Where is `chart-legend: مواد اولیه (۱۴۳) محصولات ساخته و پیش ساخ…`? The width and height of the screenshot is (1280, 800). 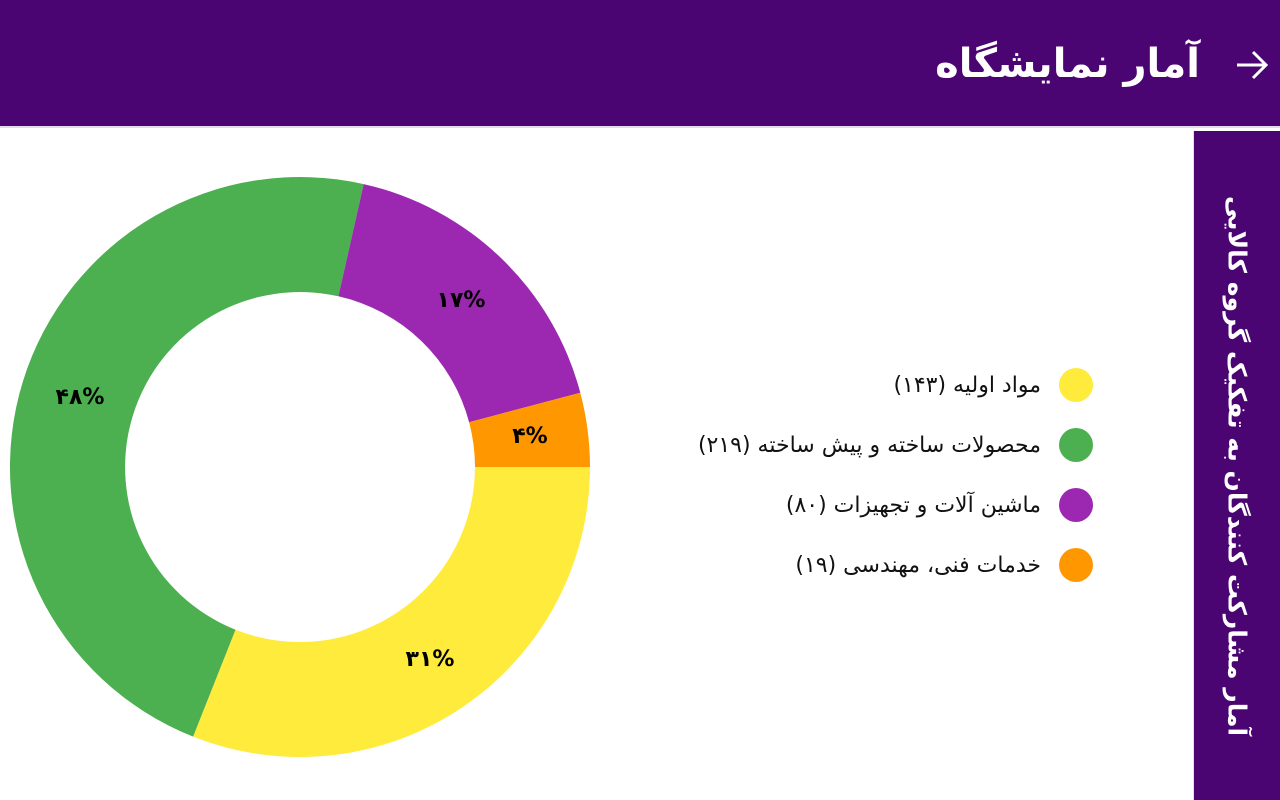
chart-legend: مواد اولیه (۱۴۳) محصولات ساخته و پیش ساخ… is located at coordinates (895, 475).